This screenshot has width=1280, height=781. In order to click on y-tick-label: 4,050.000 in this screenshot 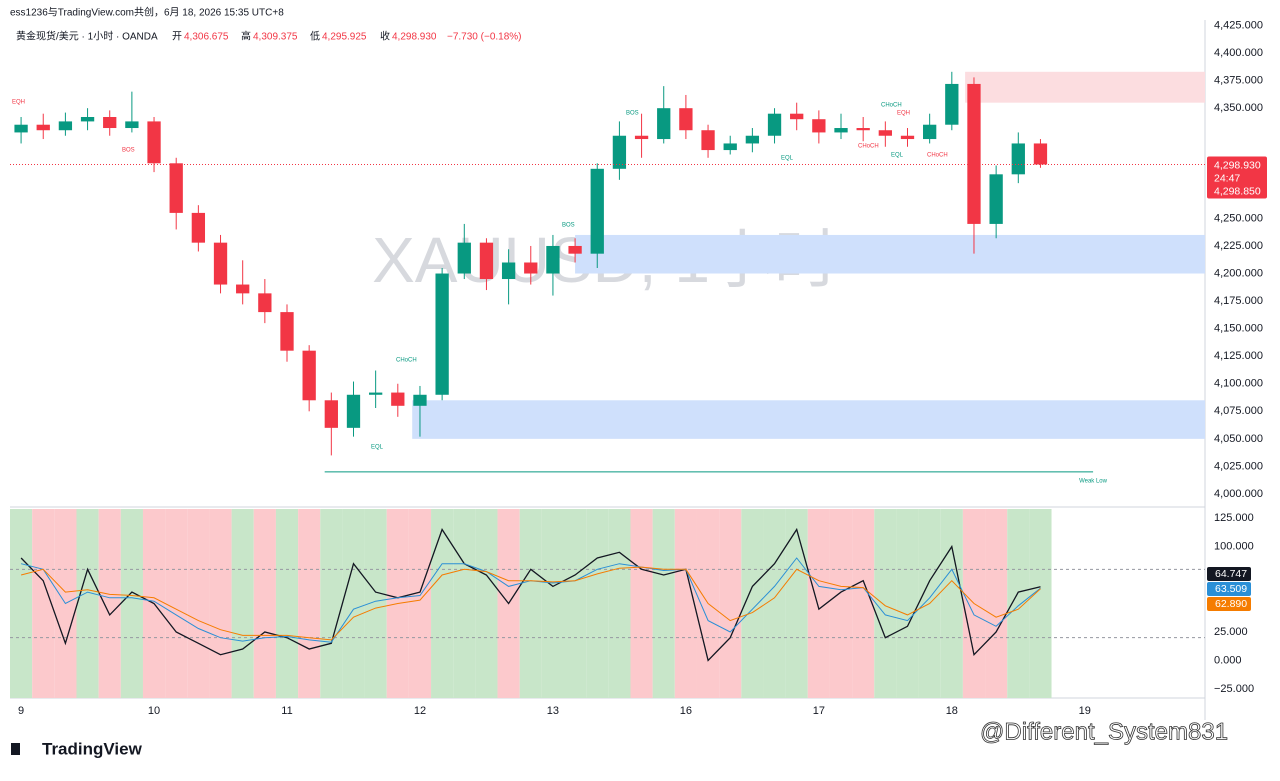, I will do `click(1238, 439)`.